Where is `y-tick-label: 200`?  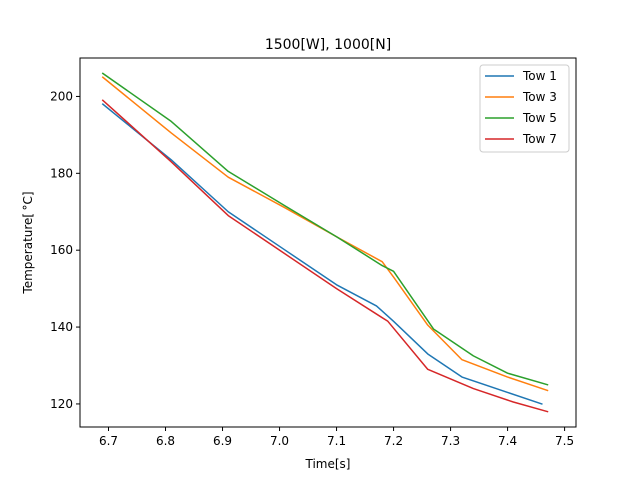
y-tick-label: 200 is located at coordinates (61, 96).